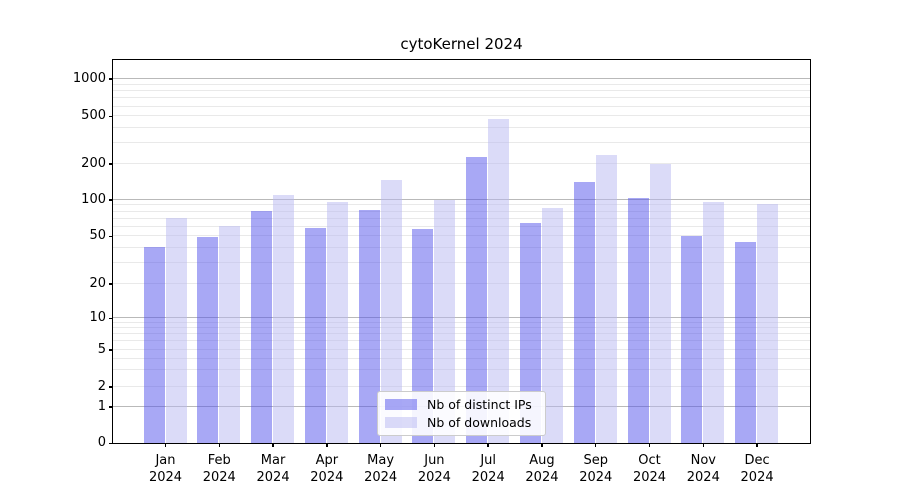 Image resolution: width=900 pixels, height=500 pixels. Describe the element at coordinates (542, 469) in the screenshot. I see `x-tick-label-aug: Aug 2024` at that location.